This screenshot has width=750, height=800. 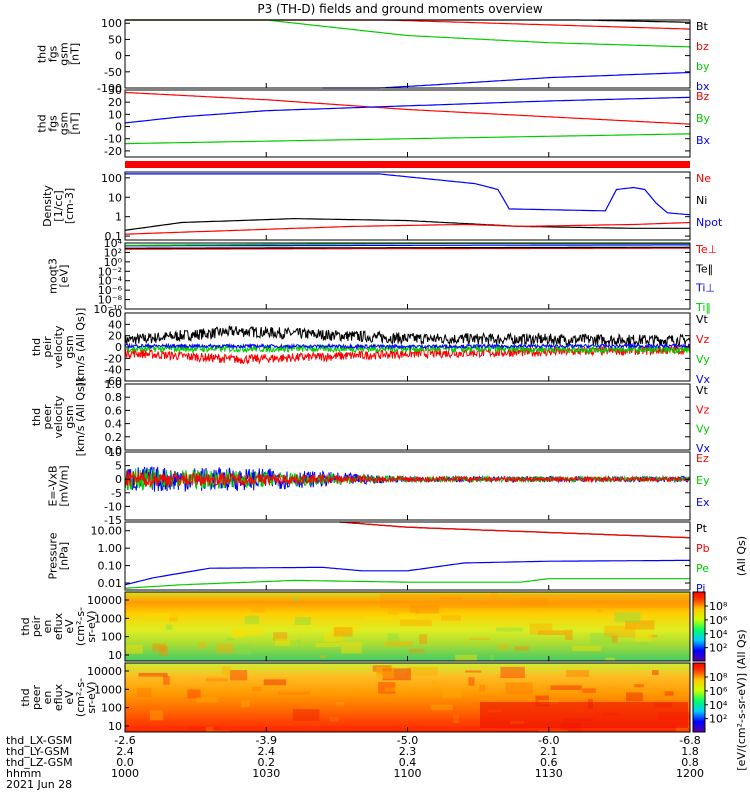 What do you see at coordinates (718, 634) in the screenshot?
I see `colorbar-tick-label: 10⁴` at bounding box center [718, 634].